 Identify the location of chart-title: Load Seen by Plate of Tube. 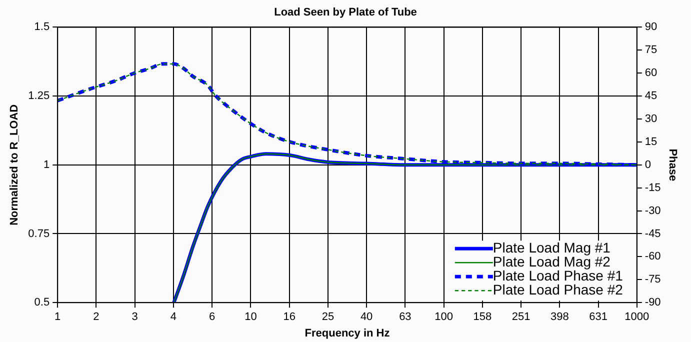
(345, 12).